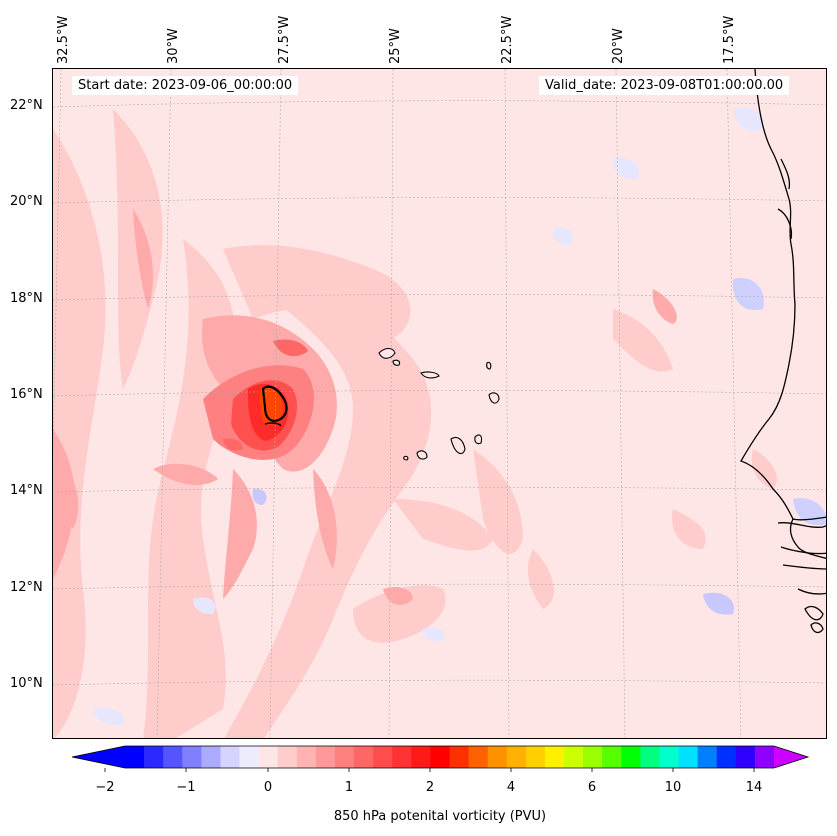 The image size is (837, 836). Describe the element at coordinates (26, 490) in the screenshot. I see `lat-label-14n: 14°N` at that location.